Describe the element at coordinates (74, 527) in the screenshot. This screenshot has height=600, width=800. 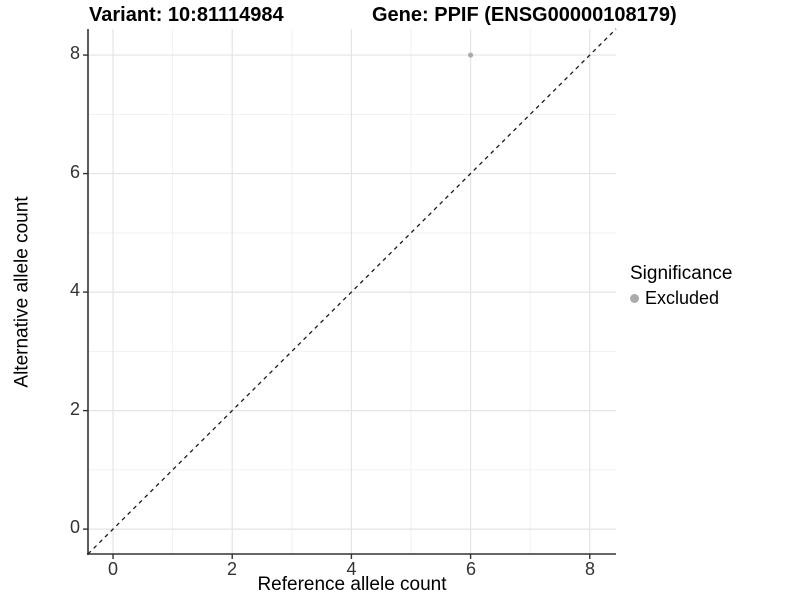
I see `y-tick-label: 0` at that location.